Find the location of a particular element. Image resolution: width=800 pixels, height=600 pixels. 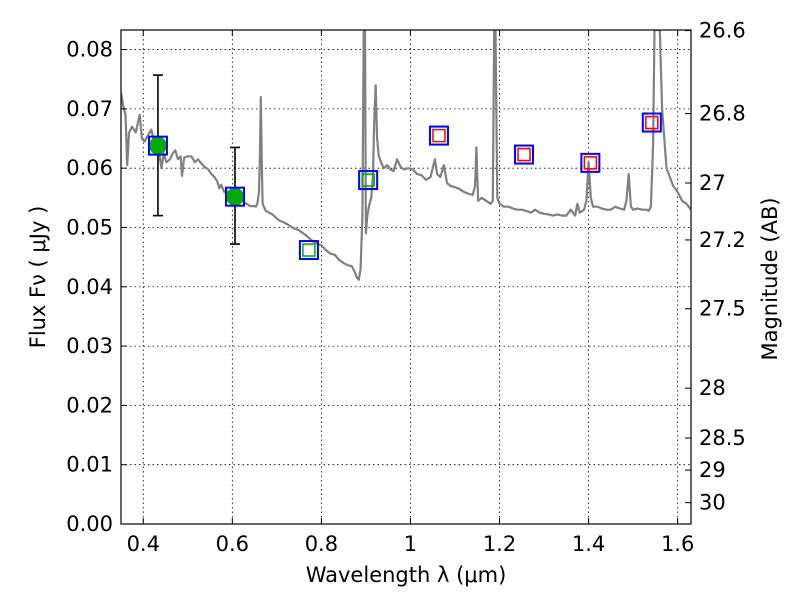

y-tick-label: 0.08 is located at coordinates (89, 50).